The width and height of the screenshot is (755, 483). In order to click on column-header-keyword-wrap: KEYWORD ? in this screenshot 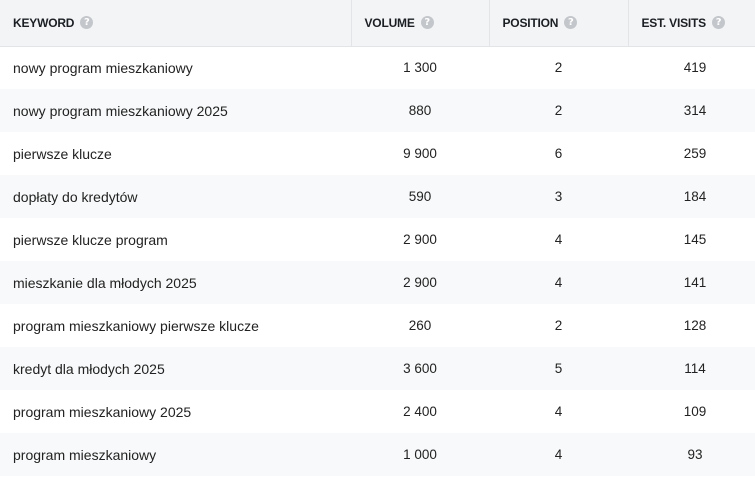, I will do `click(53, 22)`.